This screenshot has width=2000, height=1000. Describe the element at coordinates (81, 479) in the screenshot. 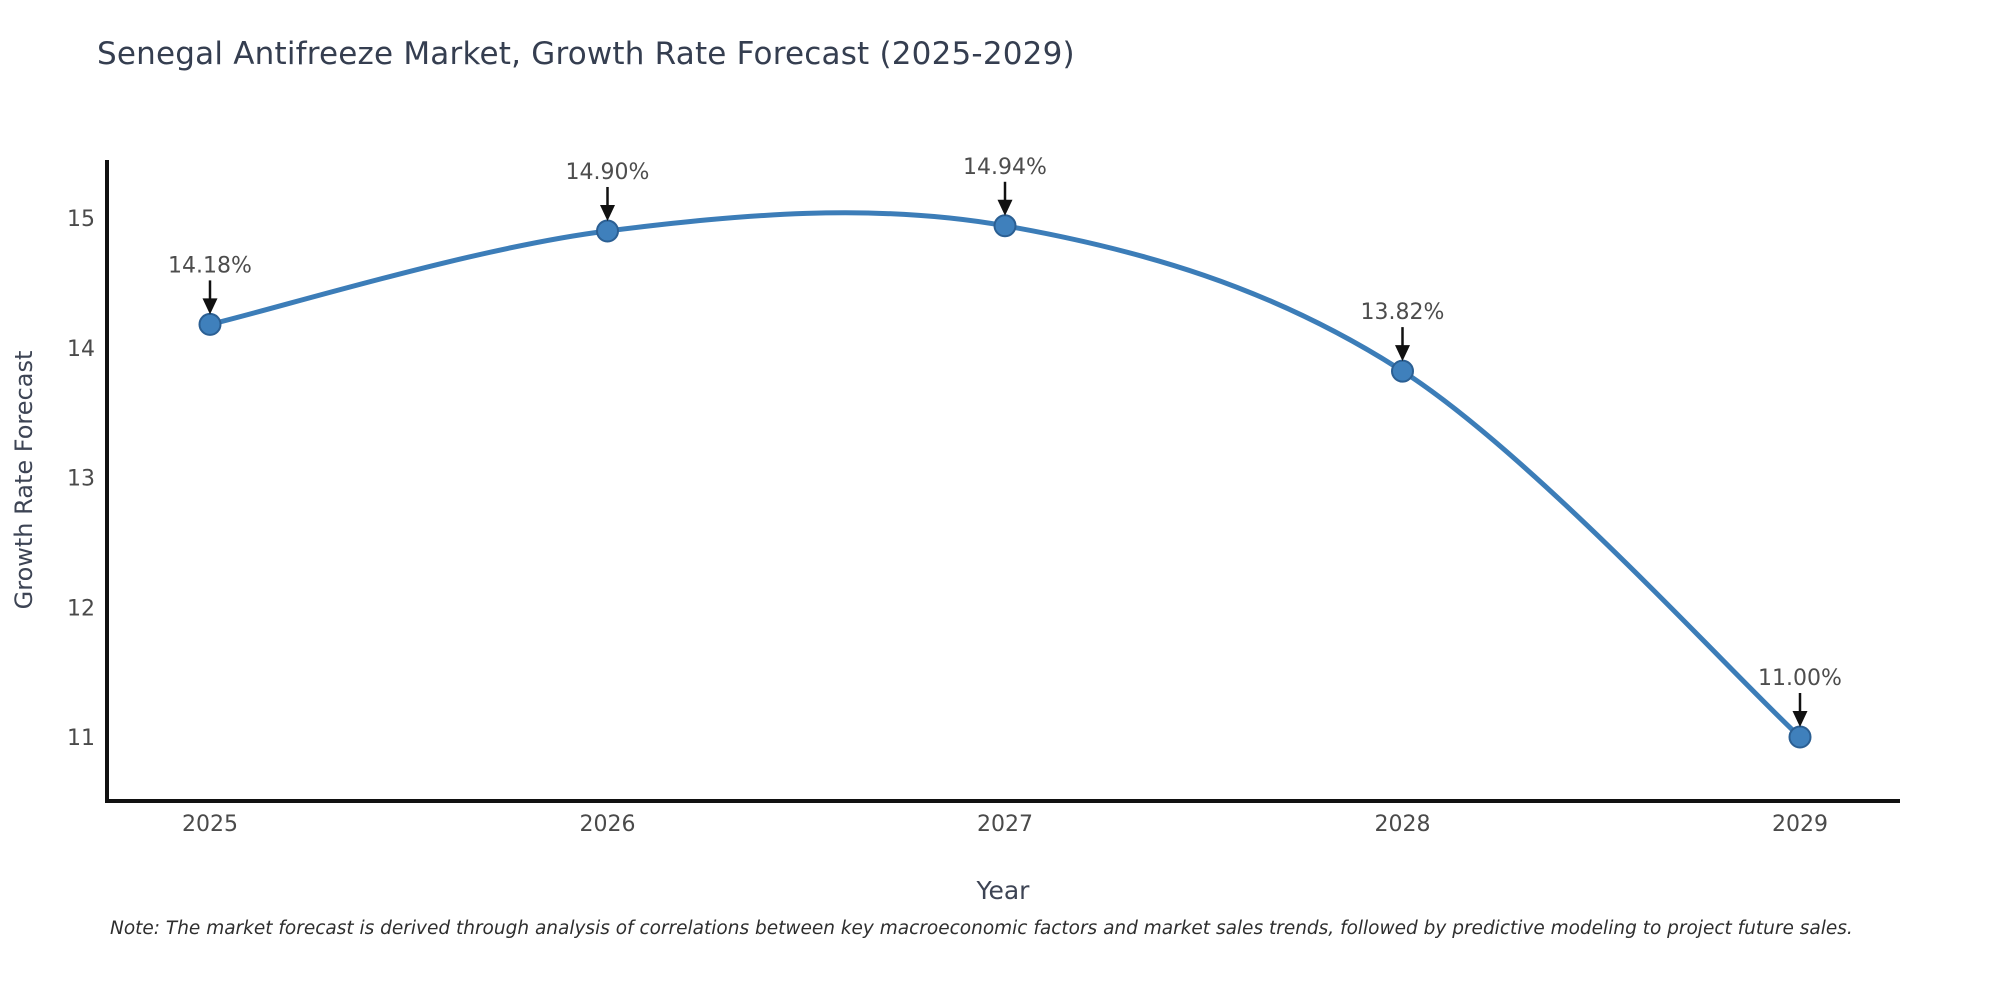

I see `y-tick-label: 13` at that location.